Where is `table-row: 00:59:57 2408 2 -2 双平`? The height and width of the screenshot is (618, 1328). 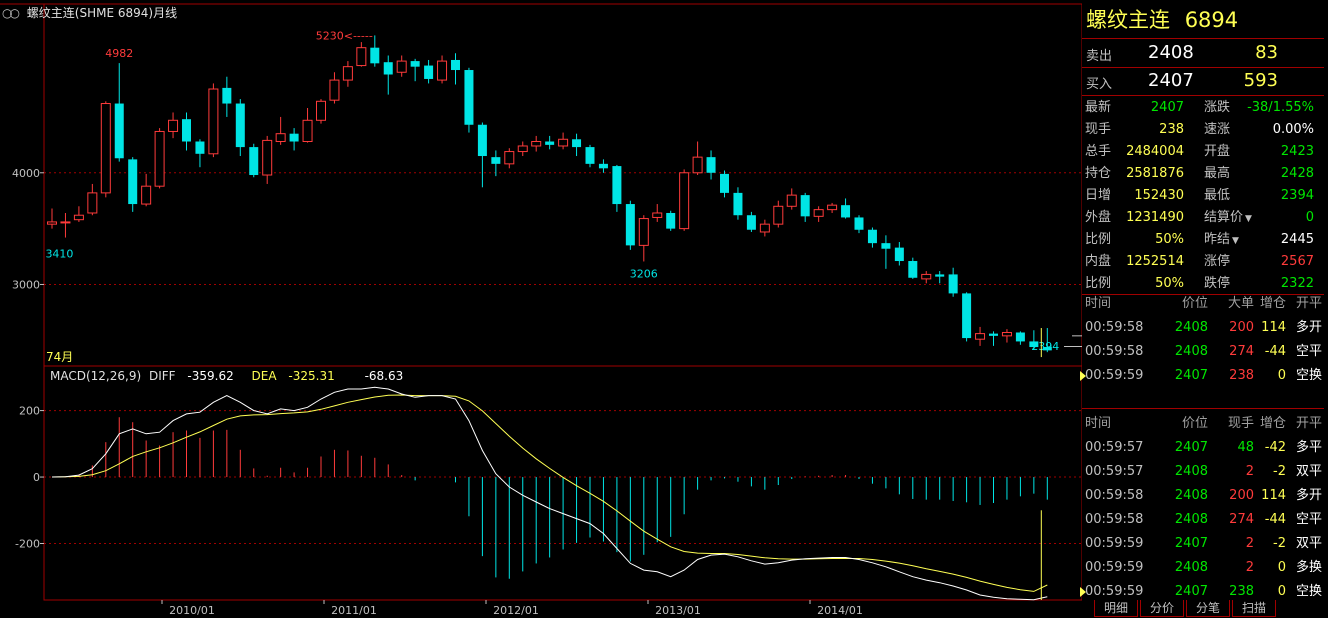 table-row: 00:59:57 2408 2 -2 双平 is located at coordinates (1203, 472).